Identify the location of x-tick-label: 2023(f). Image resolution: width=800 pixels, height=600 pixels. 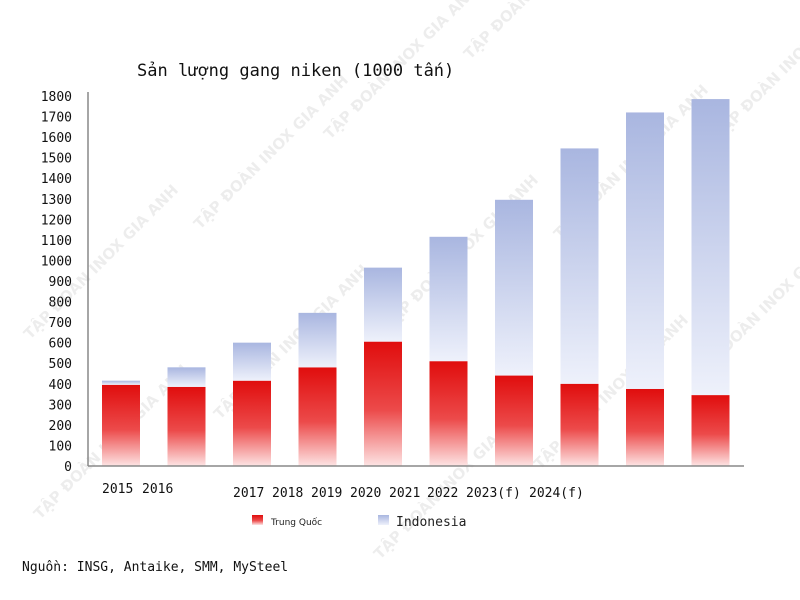
(493, 493).